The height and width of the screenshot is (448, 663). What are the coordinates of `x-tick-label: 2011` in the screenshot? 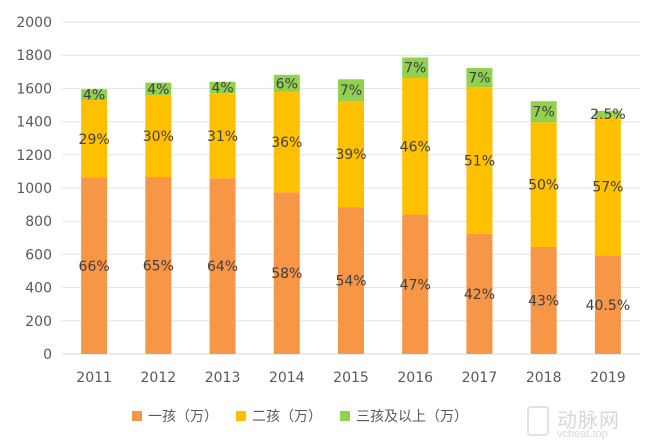 It's located at (94, 378).